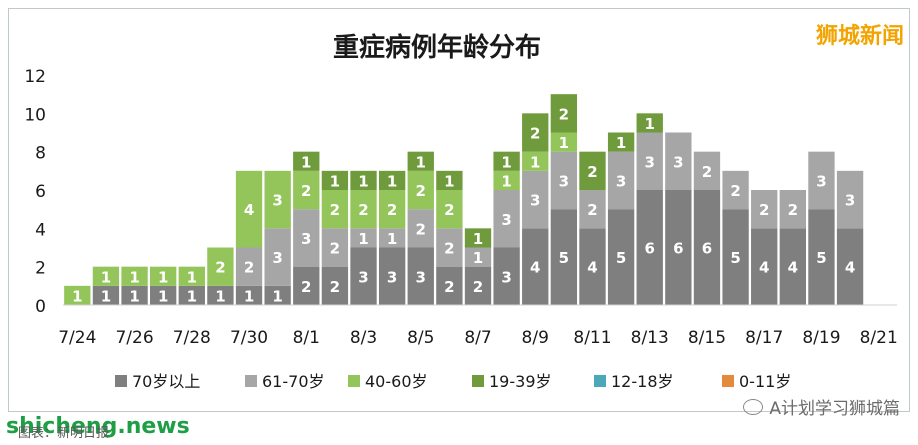 The width and height of the screenshot is (918, 445). I want to click on x-tick-label: 7/28, so click(192, 338).